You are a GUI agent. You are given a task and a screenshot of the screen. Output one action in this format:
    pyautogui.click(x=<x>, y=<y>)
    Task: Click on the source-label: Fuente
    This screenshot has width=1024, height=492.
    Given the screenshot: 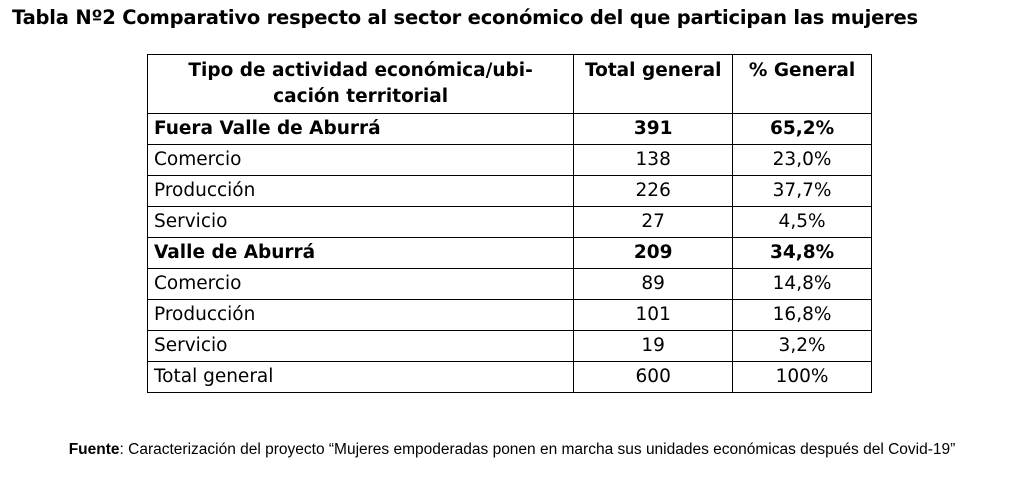 What is the action you would take?
    pyautogui.click(x=94, y=449)
    